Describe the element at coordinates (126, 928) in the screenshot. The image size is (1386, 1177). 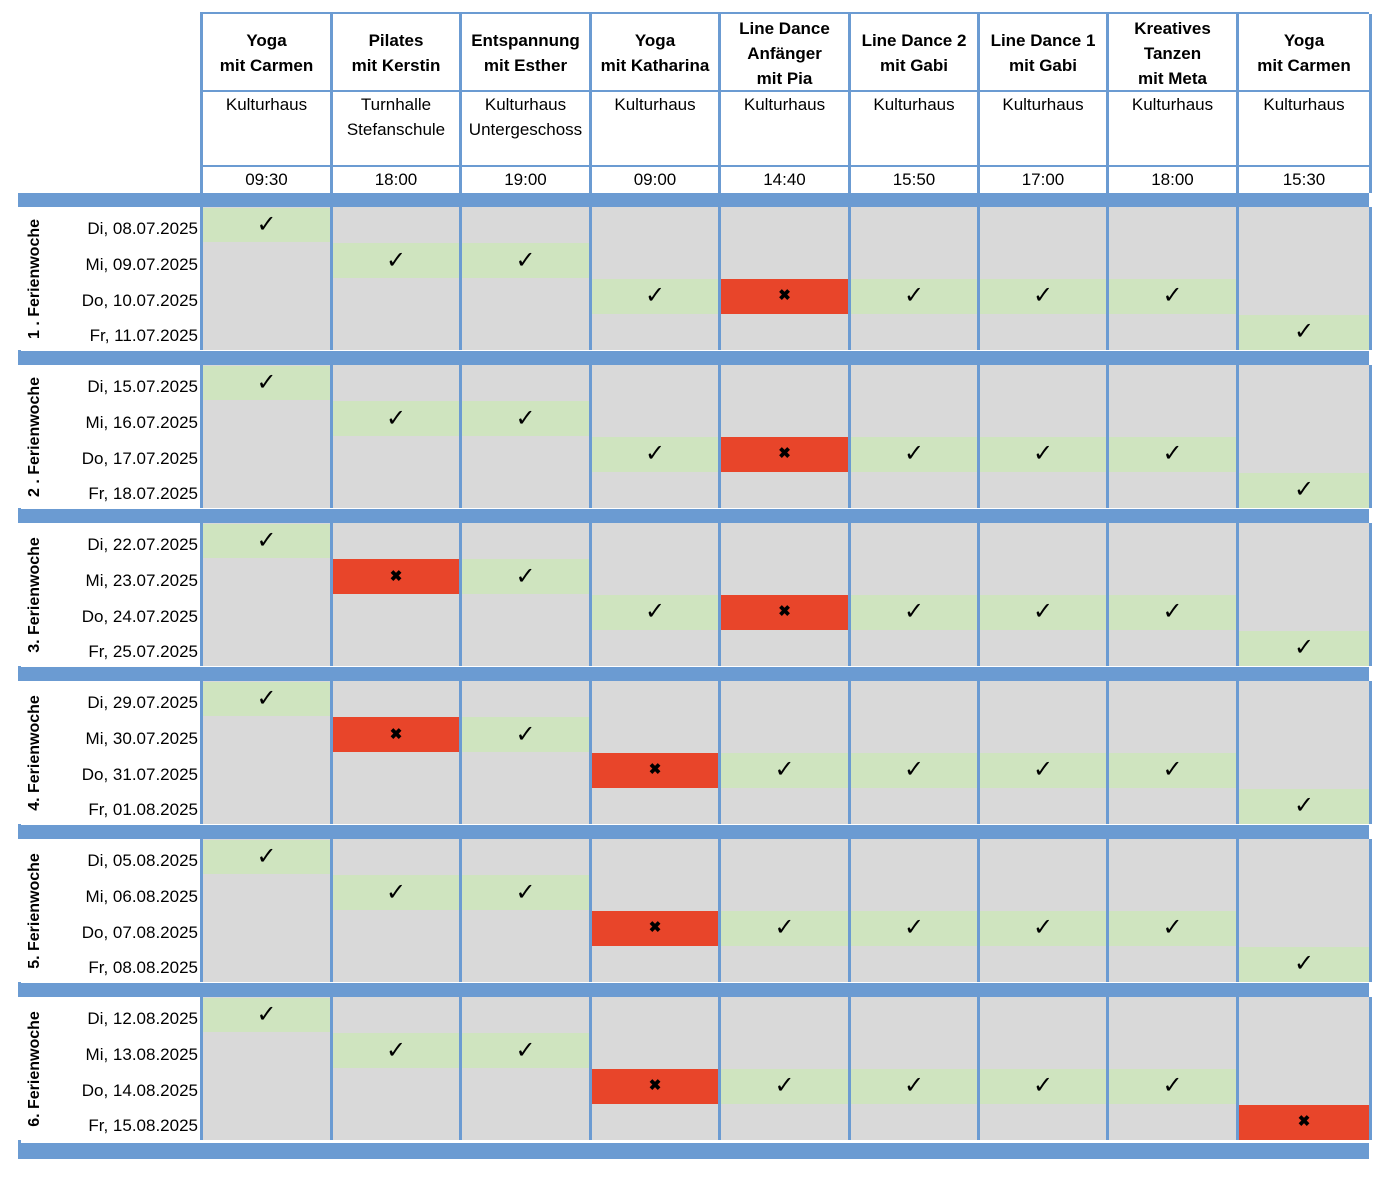
I see `day-date: Do, 07.08.2025` at that location.